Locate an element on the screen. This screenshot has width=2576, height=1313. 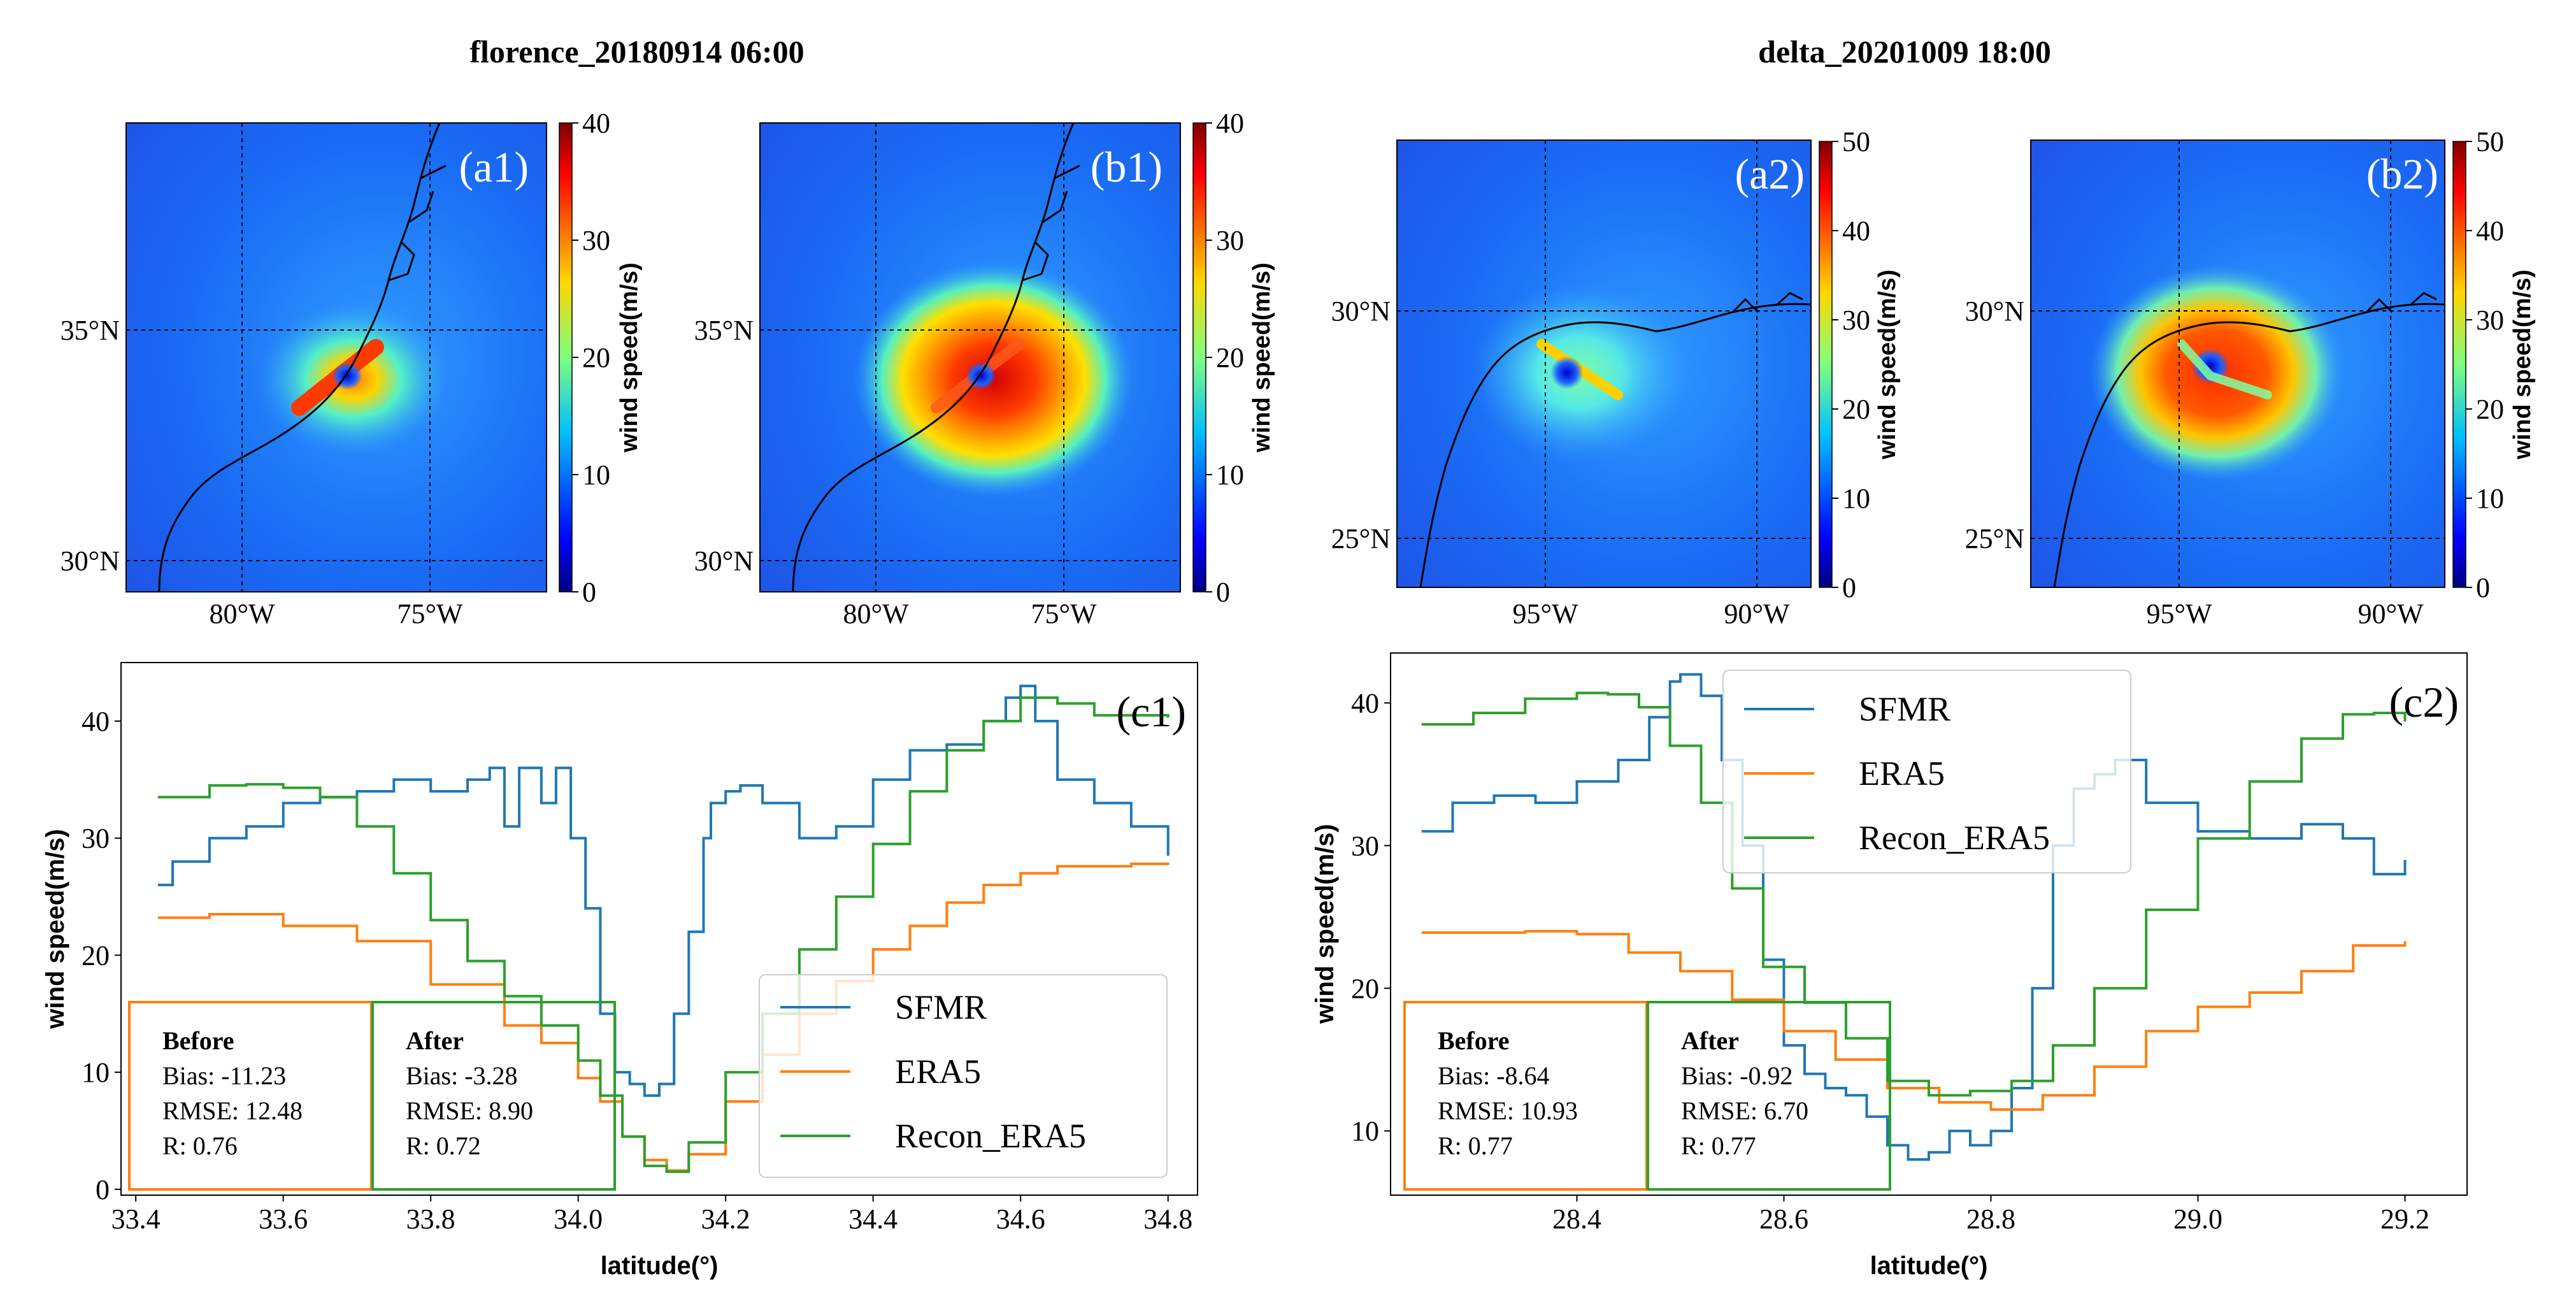
series-line-sfmr is located at coordinates (1914, 917).